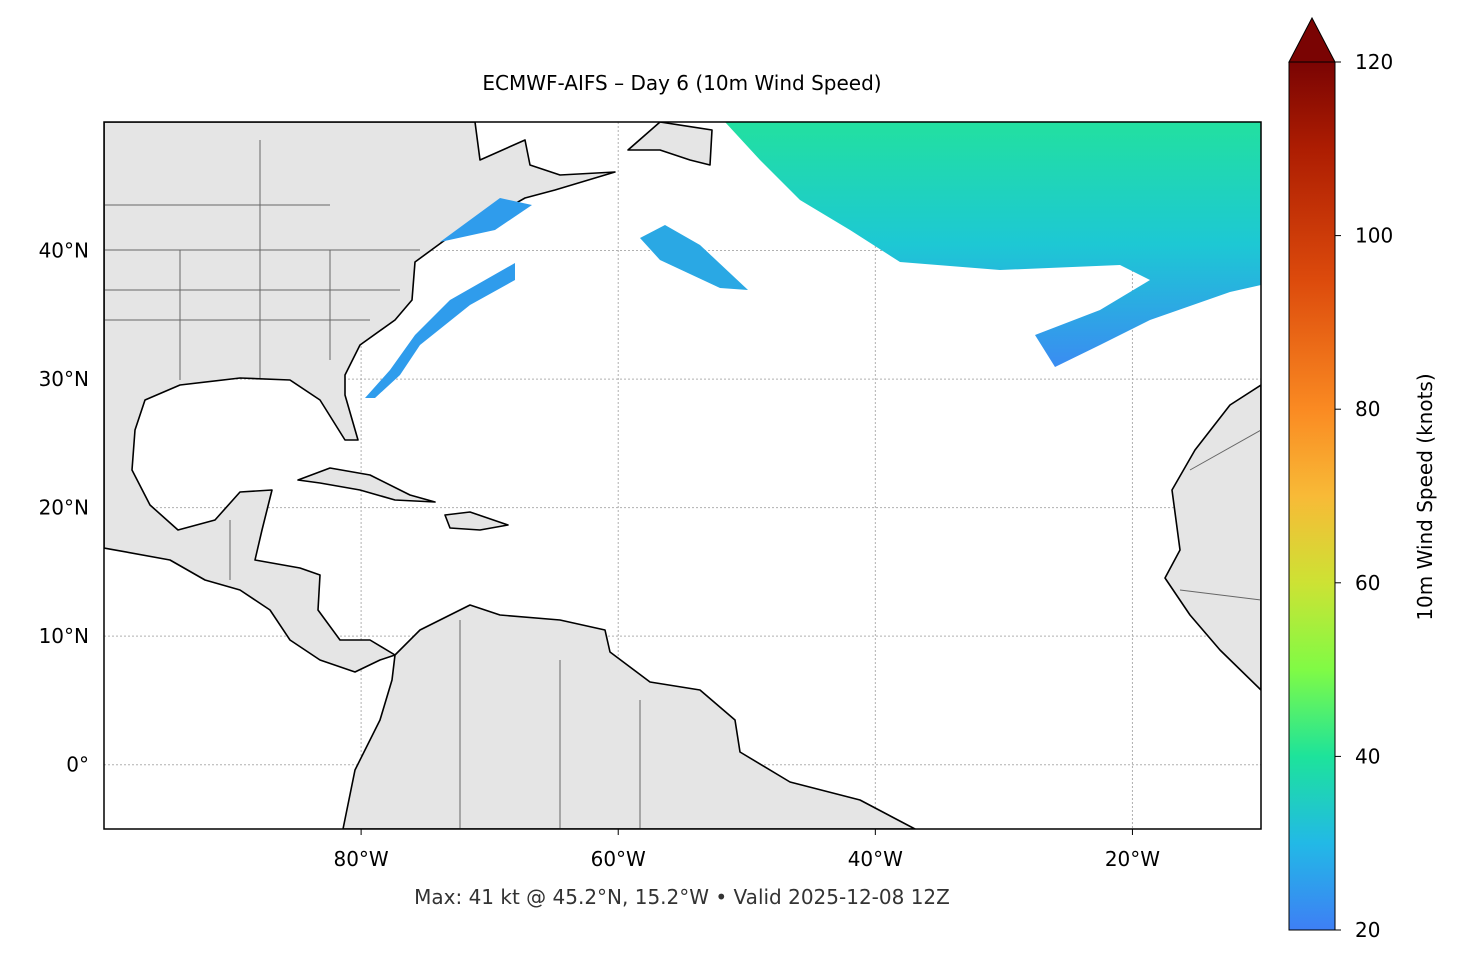 The height and width of the screenshot is (969, 1466). What do you see at coordinates (1374, 236) in the screenshot?
I see `colorbar-tick-label: 100` at bounding box center [1374, 236].